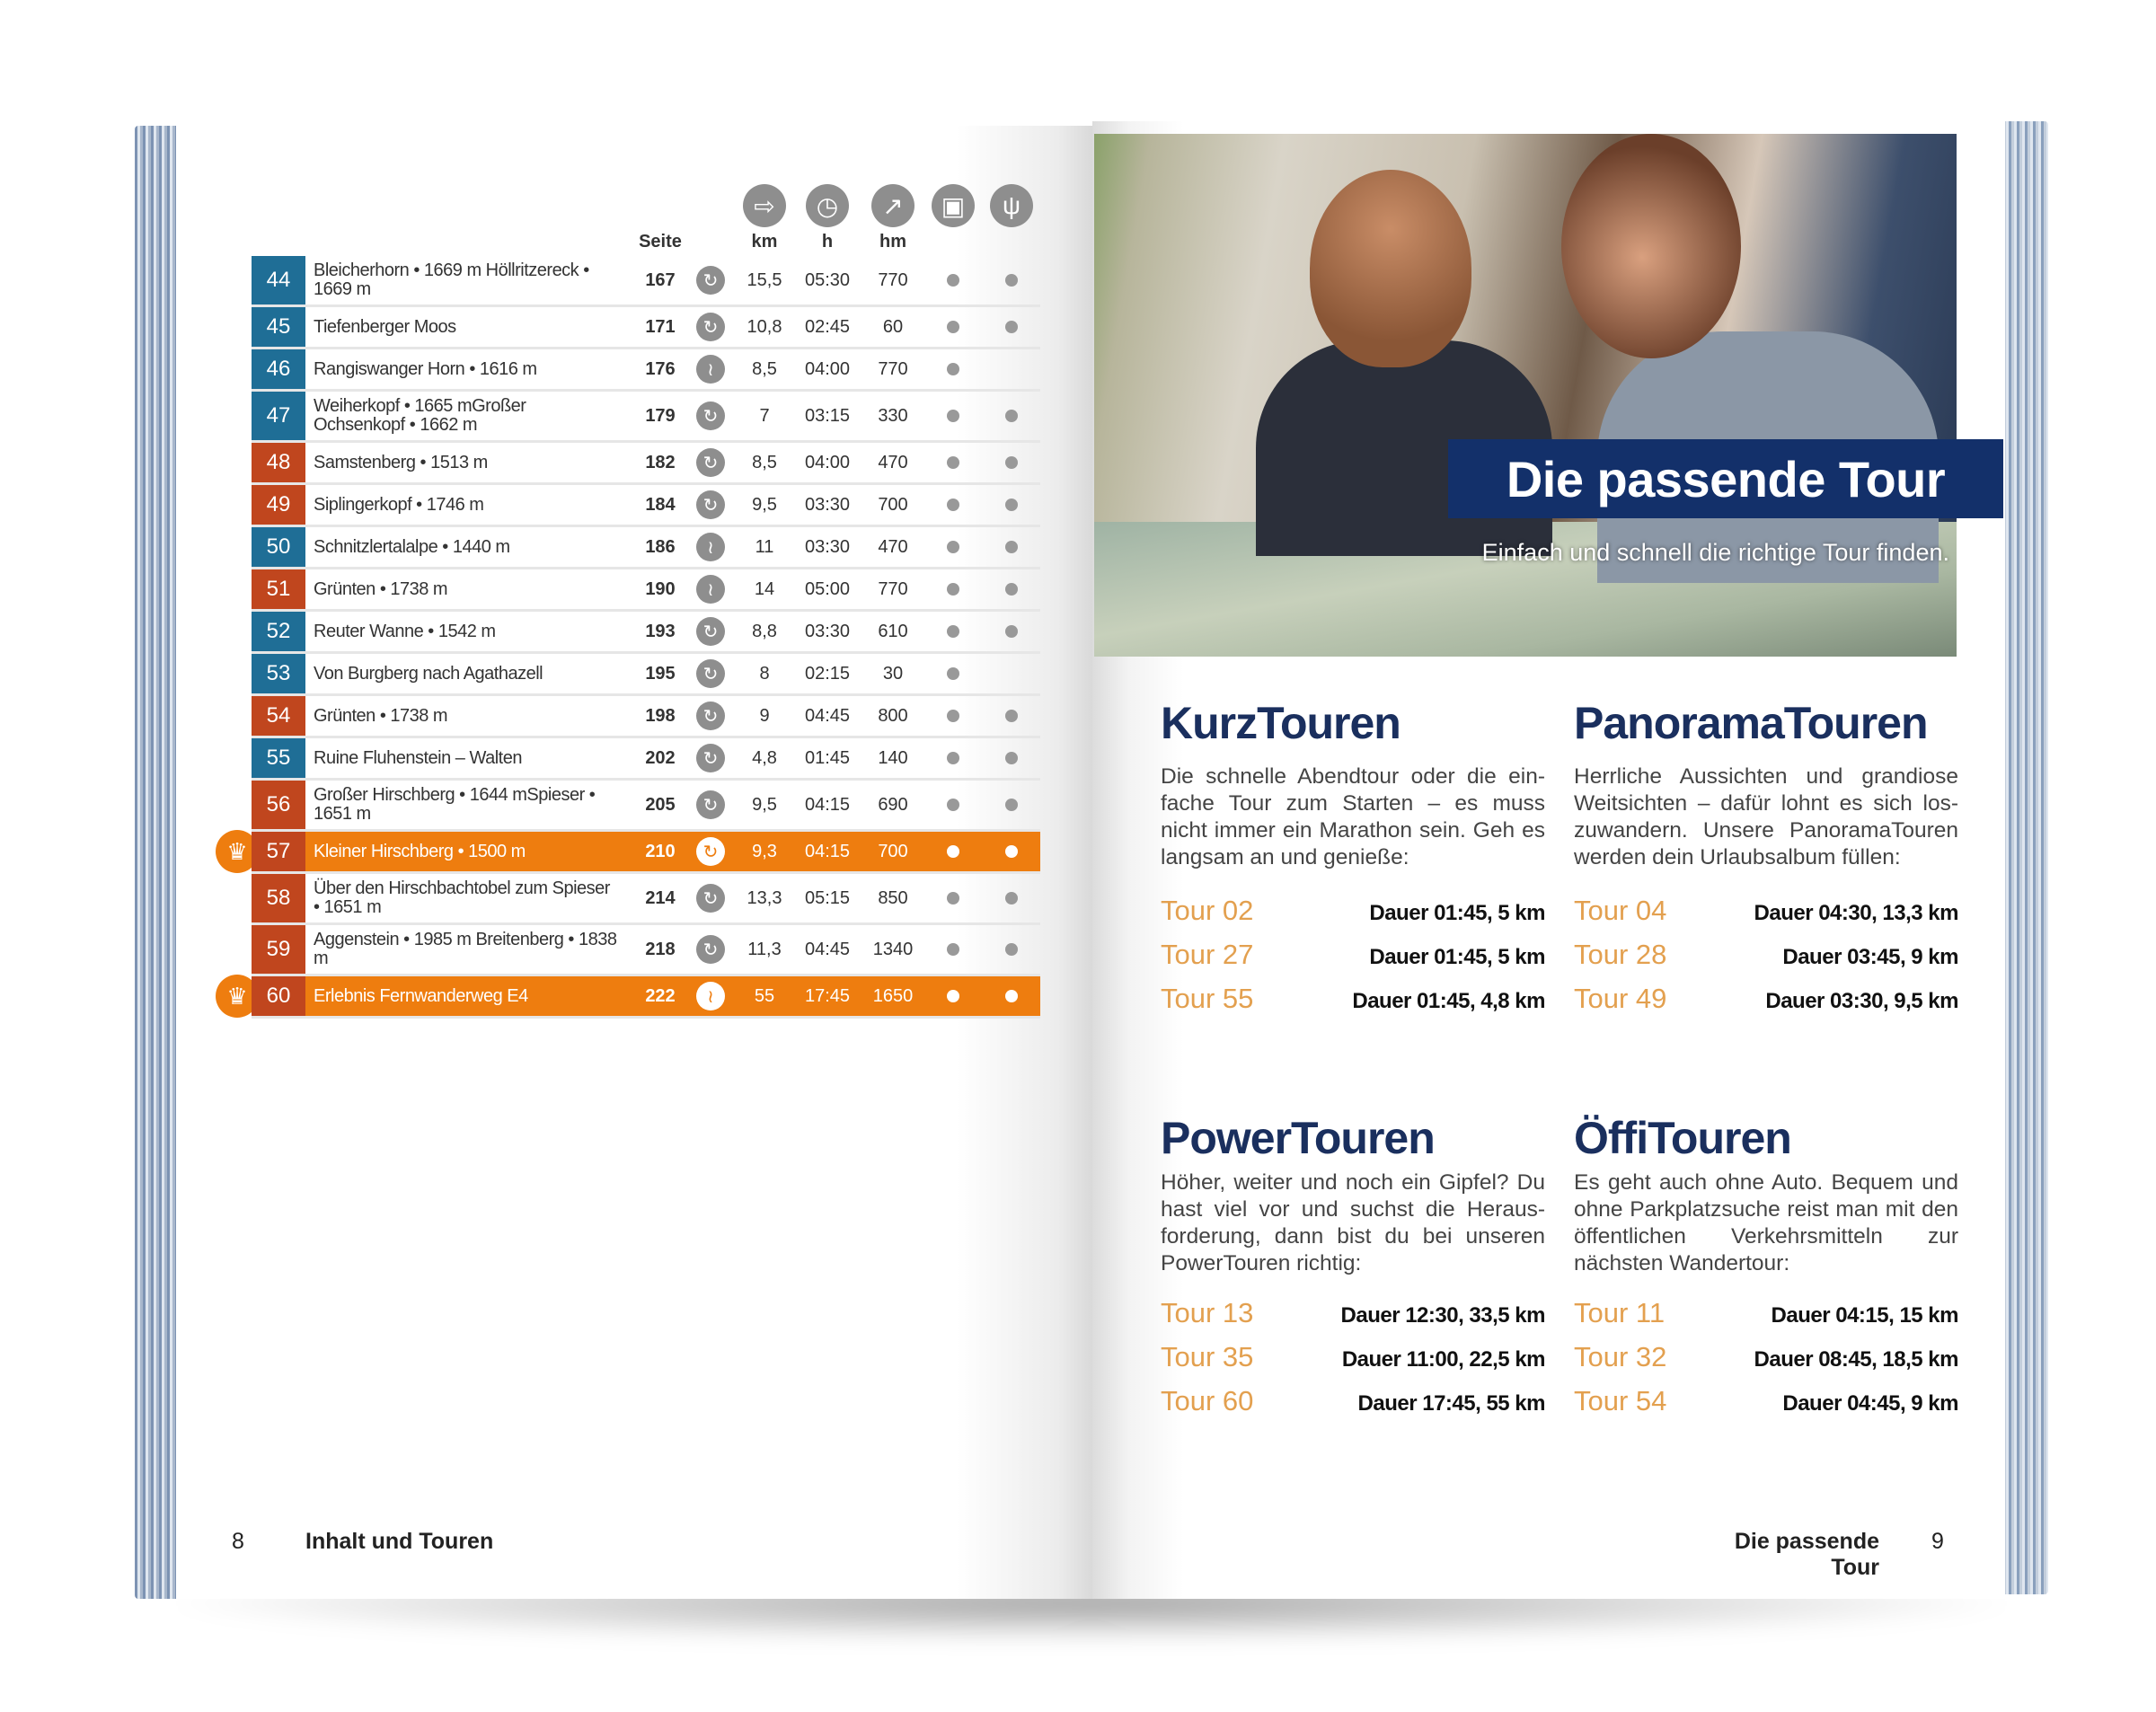  Describe the element at coordinates (646, 464) in the screenshot. I see `table-row: 48 Samstenberg • 1513 m 182 ↻ 8,5 04:00 470` at that location.